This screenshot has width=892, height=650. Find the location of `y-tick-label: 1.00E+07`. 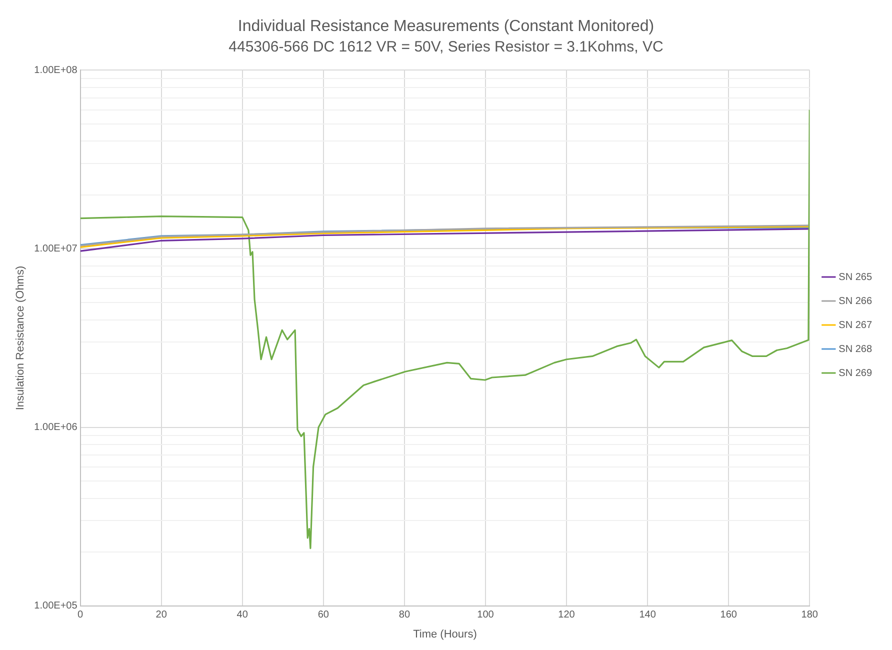

y-tick-label: 1.00E+07 is located at coordinates (56, 248).